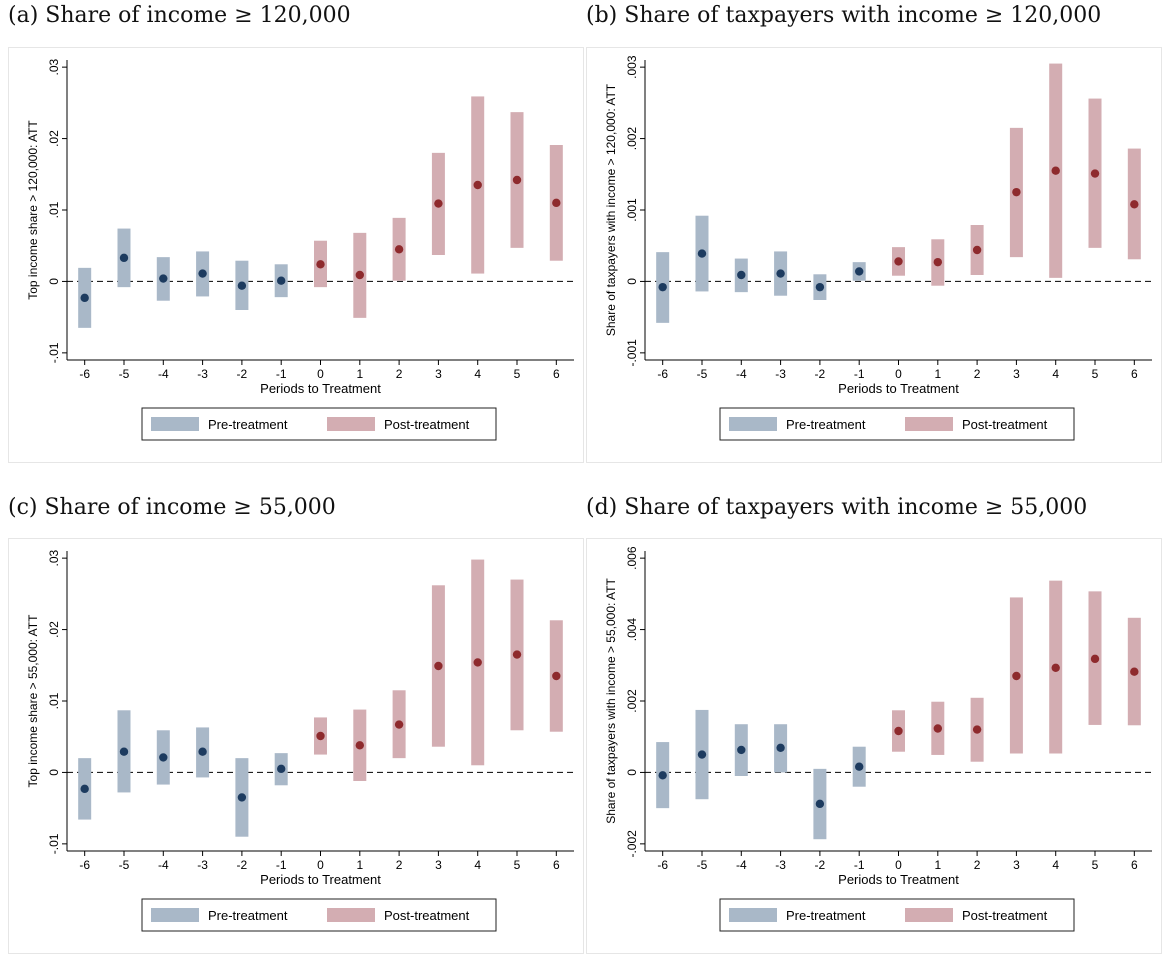 This screenshot has height=958, width=1163. Describe the element at coordinates (351, 424) in the screenshot. I see `legend-swatch-post-treatment` at that location.